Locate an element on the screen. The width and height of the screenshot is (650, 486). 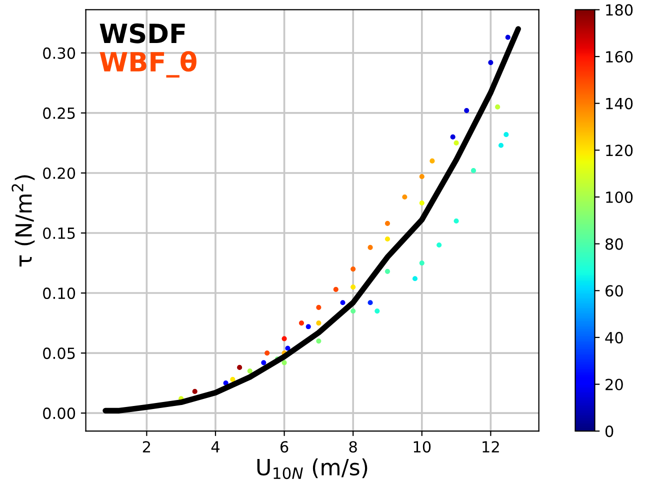
x-tick-label: 4 is located at coordinates (215, 446).